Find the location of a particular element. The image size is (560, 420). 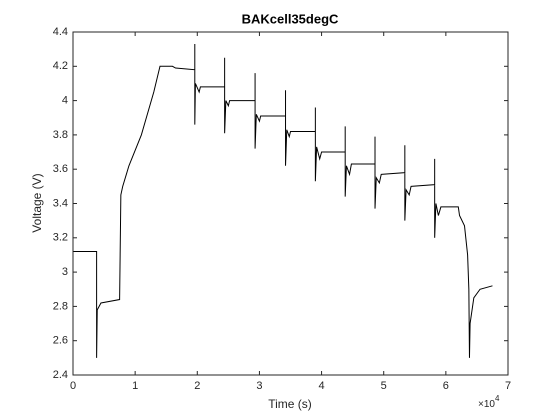

x-tick-label: 6 is located at coordinates (446, 386).